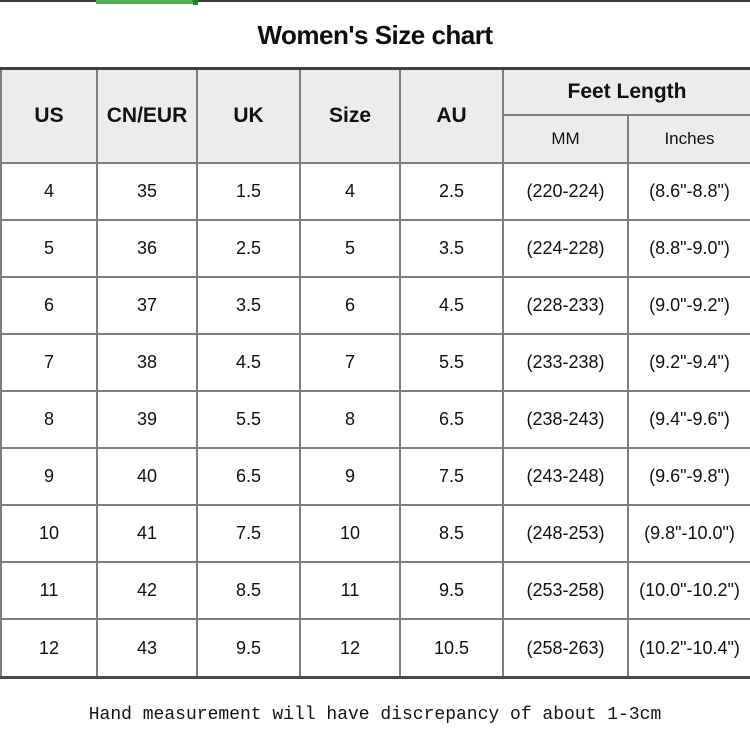 This screenshot has width=750, height=750. What do you see at coordinates (350, 533) in the screenshot?
I see `cell-size: 10` at bounding box center [350, 533].